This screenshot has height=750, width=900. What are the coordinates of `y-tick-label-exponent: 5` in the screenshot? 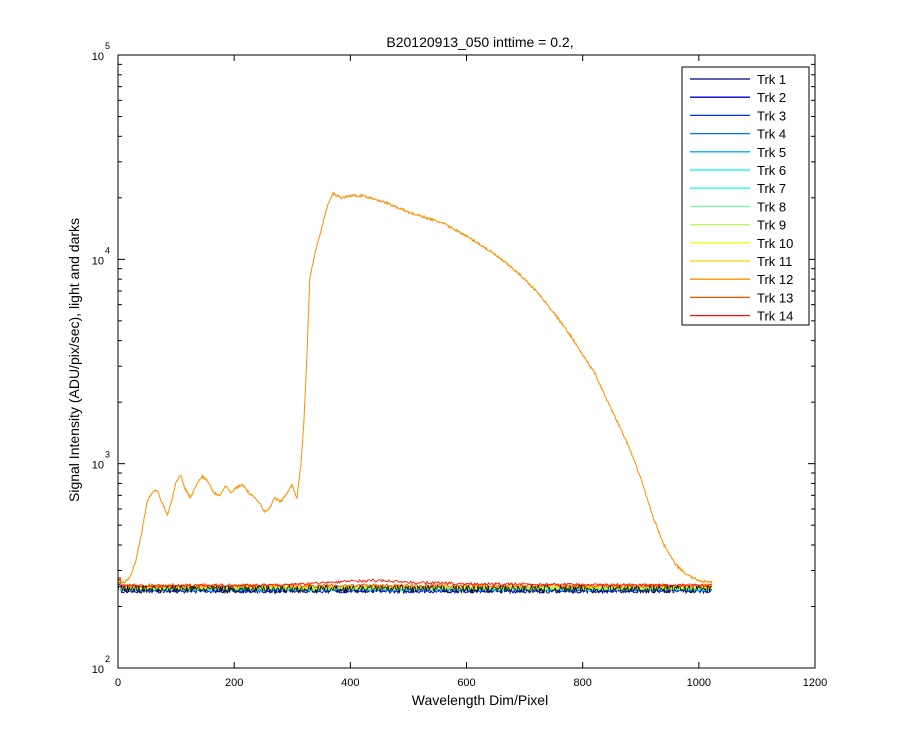 It's located at (107, 46).